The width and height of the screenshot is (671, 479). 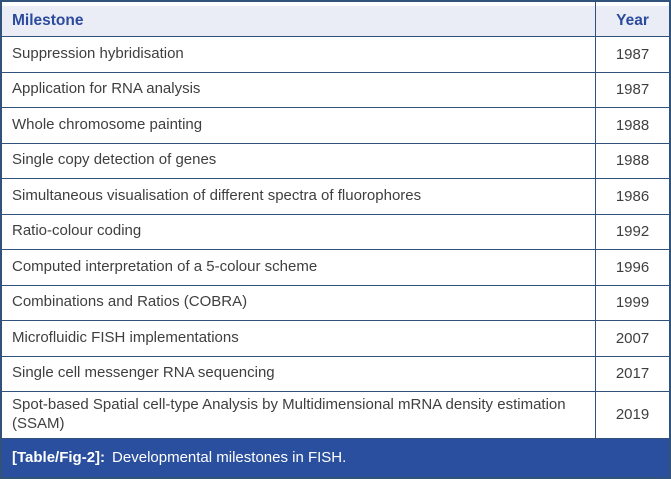 I want to click on year-cell: 2019, so click(x=632, y=415).